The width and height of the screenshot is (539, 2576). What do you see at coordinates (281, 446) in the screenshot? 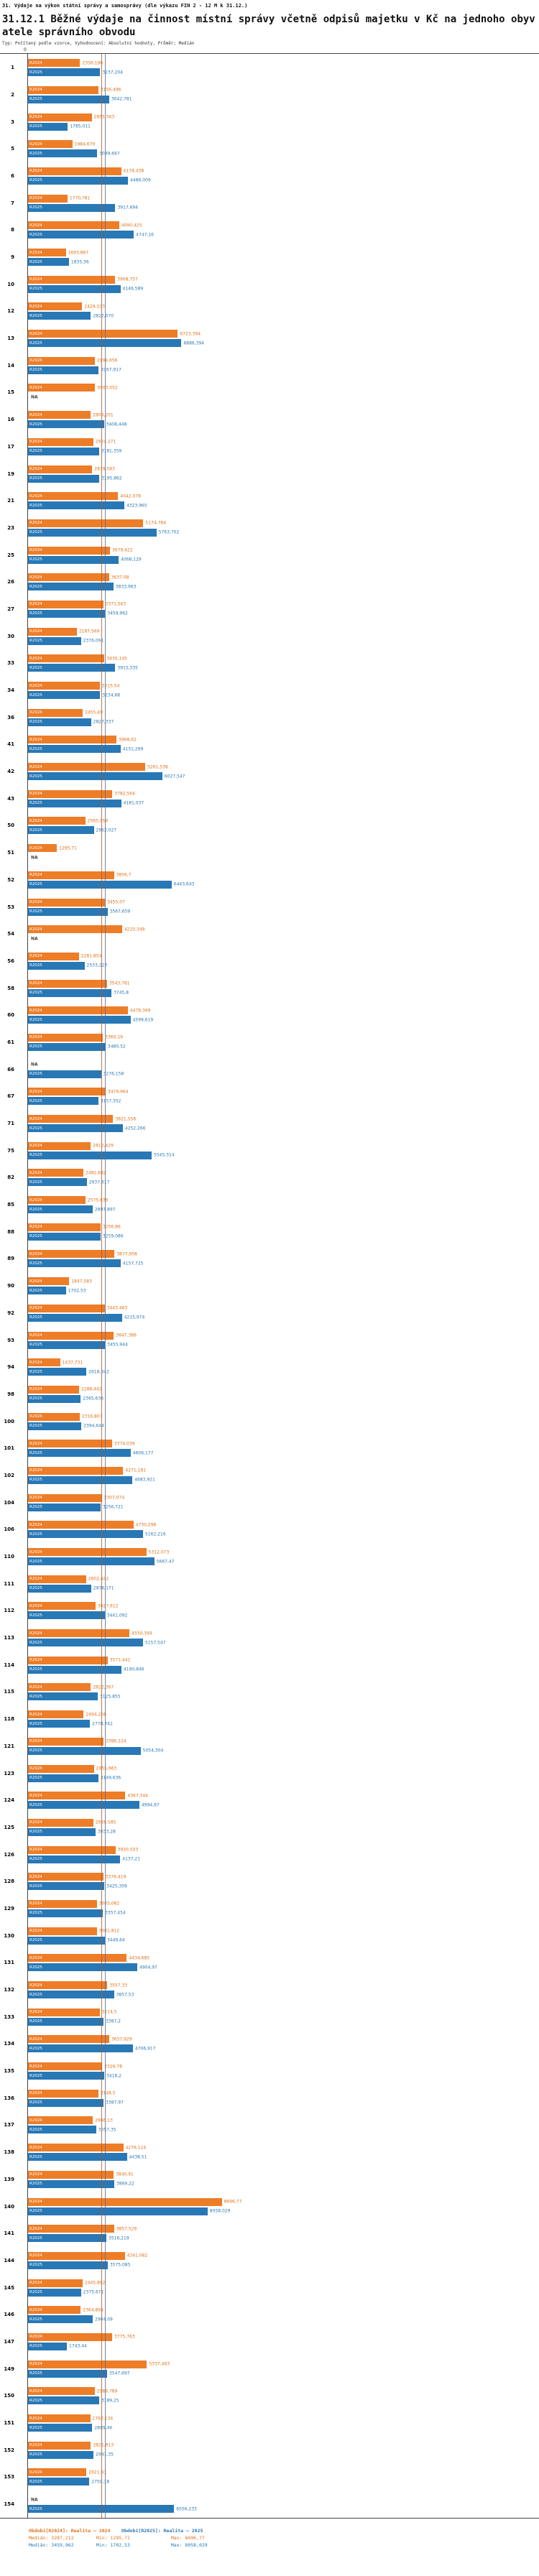
I see `bar-pair: R20242924,271 R2025 3181,359` at bounding box center [281, 446].